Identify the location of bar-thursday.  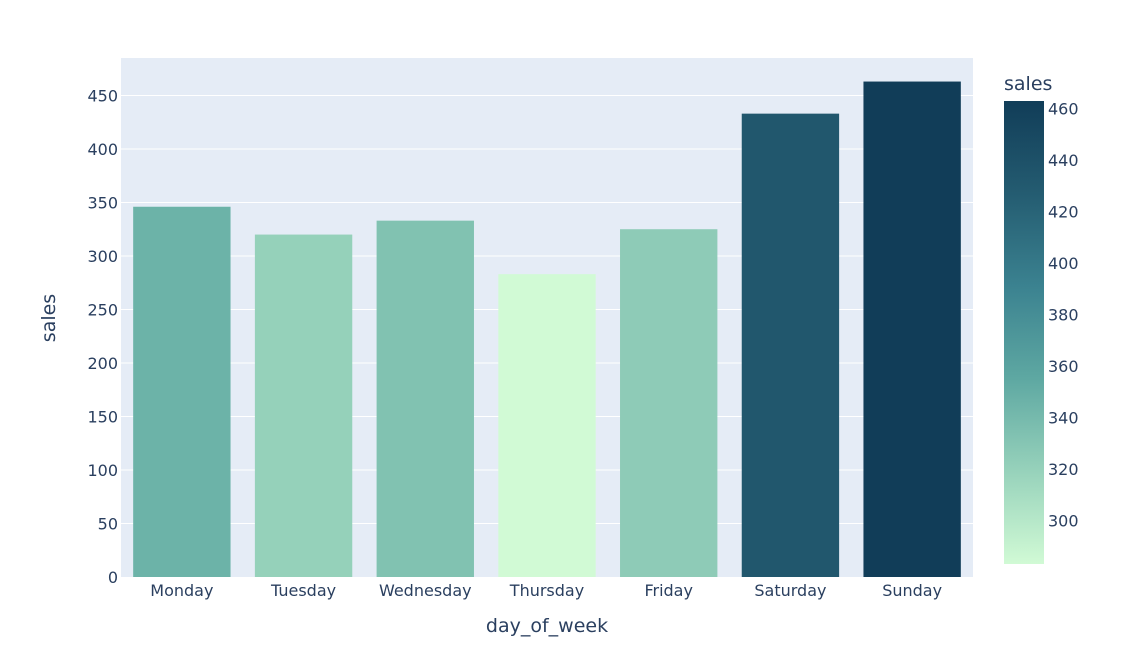
(547, 425).